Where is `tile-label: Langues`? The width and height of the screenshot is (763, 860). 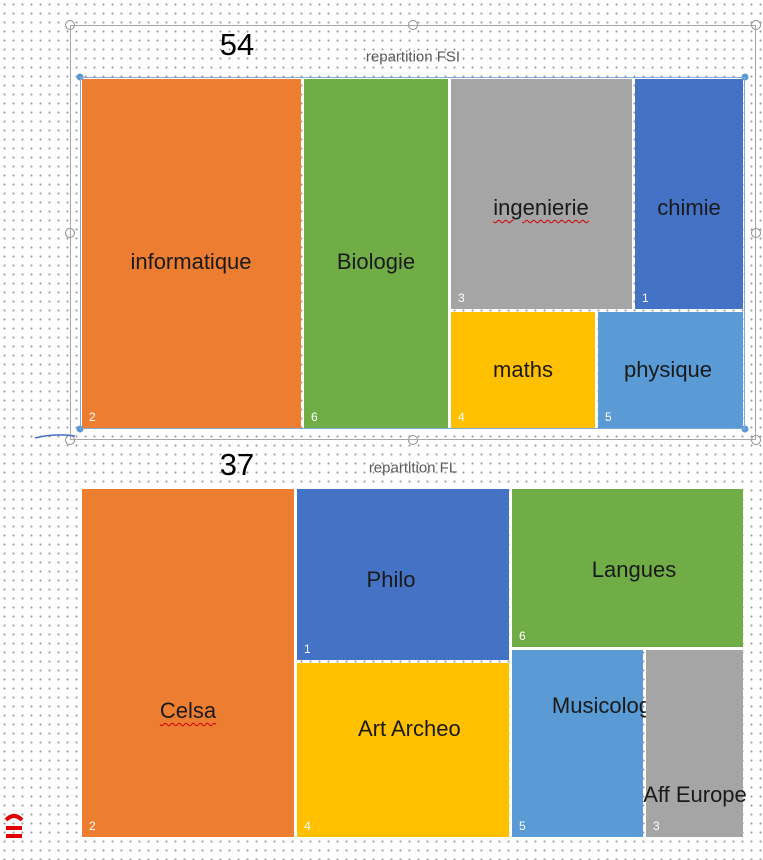 tile-label: Langues is located at coordinates (634, 569).